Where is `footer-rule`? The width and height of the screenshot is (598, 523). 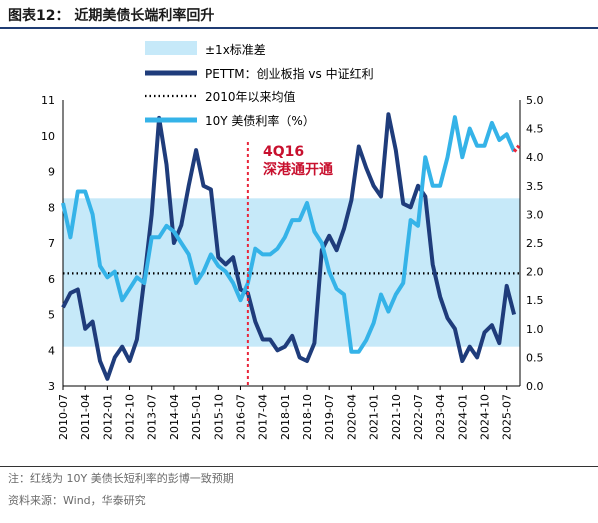
footer-rule is located at coordinates (299, 466).